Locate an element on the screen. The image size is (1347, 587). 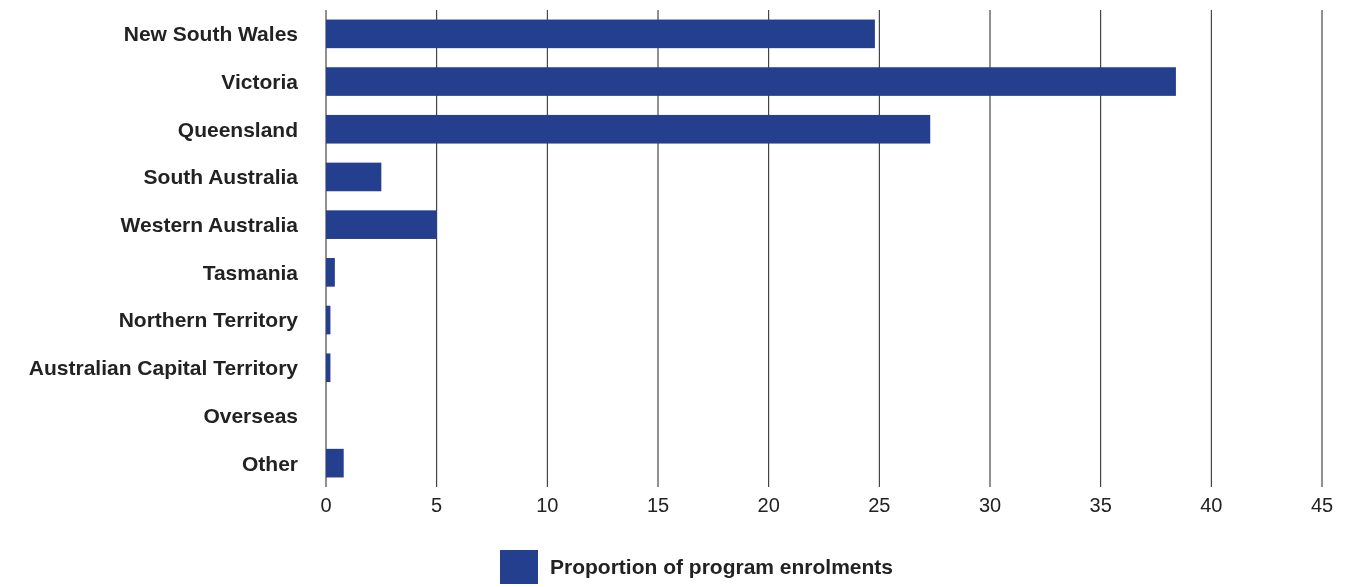
y-tick-label: Northern Territory is located at coordinates (208, 320).